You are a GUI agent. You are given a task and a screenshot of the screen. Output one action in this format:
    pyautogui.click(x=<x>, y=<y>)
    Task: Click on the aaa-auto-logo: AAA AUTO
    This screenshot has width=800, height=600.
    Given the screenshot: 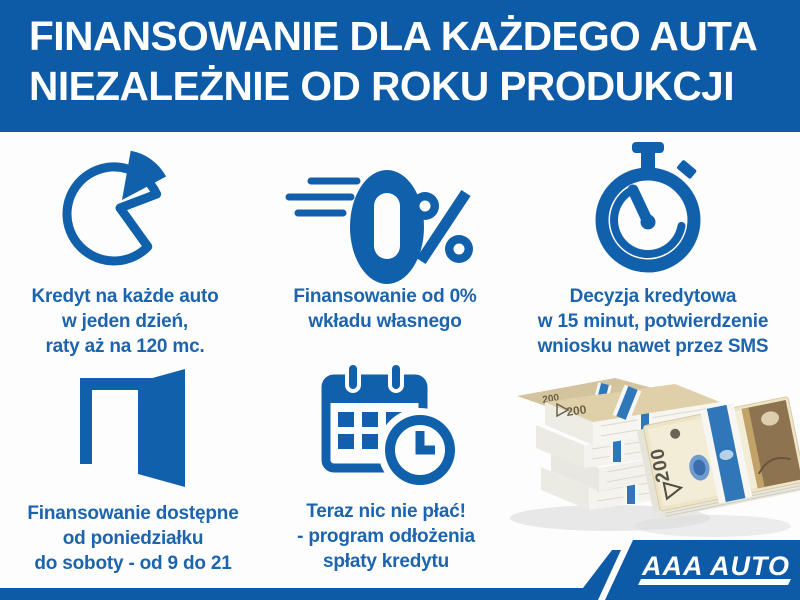 What is the action you would take?
    pyautogui.click(x=715, y=566)
    